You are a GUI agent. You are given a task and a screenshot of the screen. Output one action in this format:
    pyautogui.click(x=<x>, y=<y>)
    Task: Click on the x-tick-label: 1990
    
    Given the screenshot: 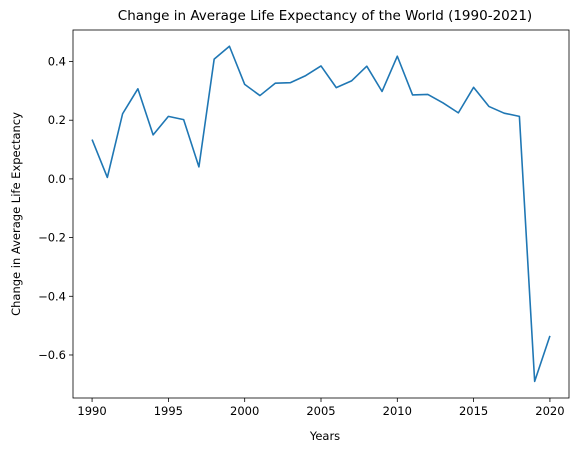 What is the action you would take?
    pyautogui.click(x=91, y=411)
    